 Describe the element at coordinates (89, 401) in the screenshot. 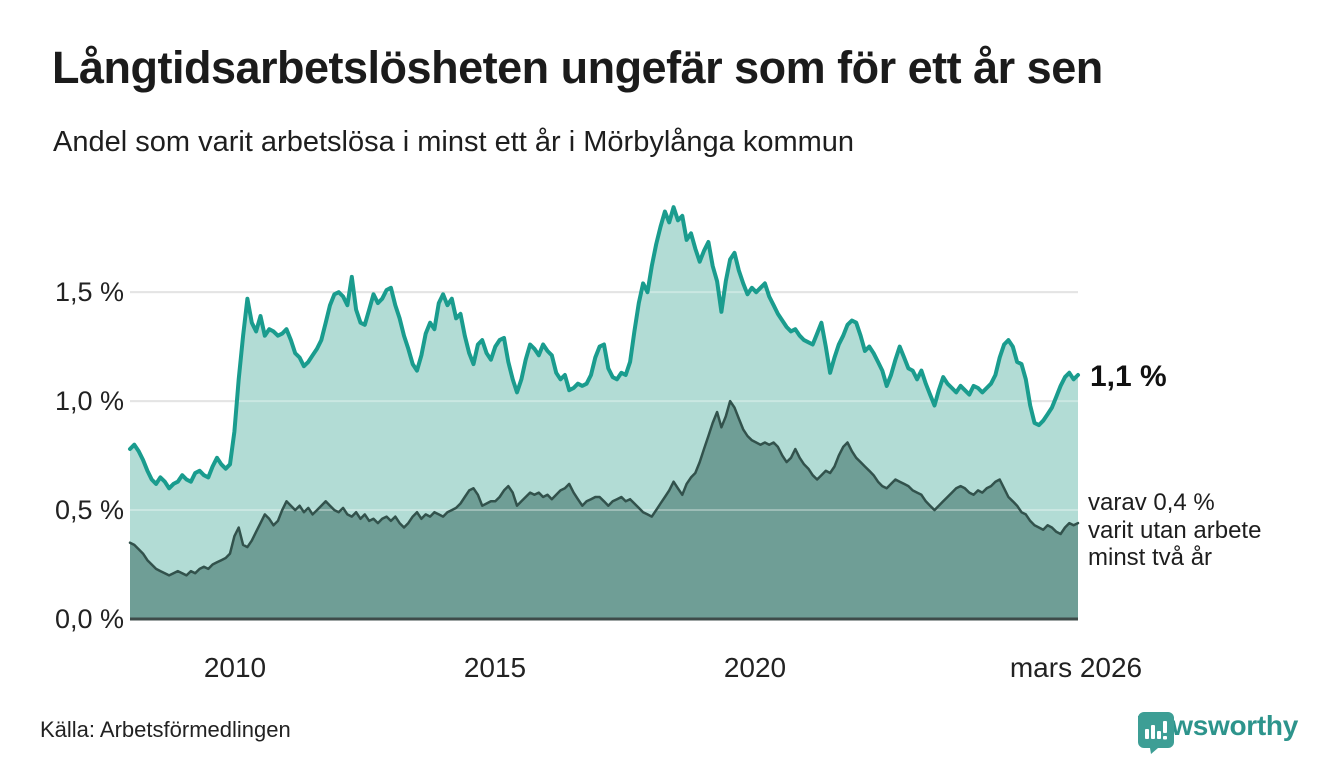

I see `y-tick-10: 1,0 %` at that location.